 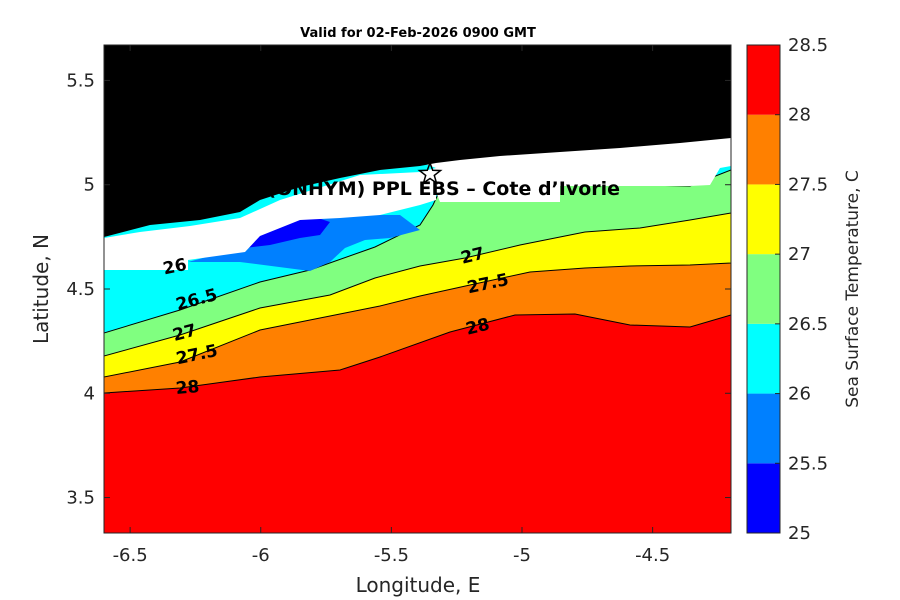 What do you see at coordinates (80, 80) in the screenshot?
I see `y-tick-label: 5.5` at bounding box center [80, 80].